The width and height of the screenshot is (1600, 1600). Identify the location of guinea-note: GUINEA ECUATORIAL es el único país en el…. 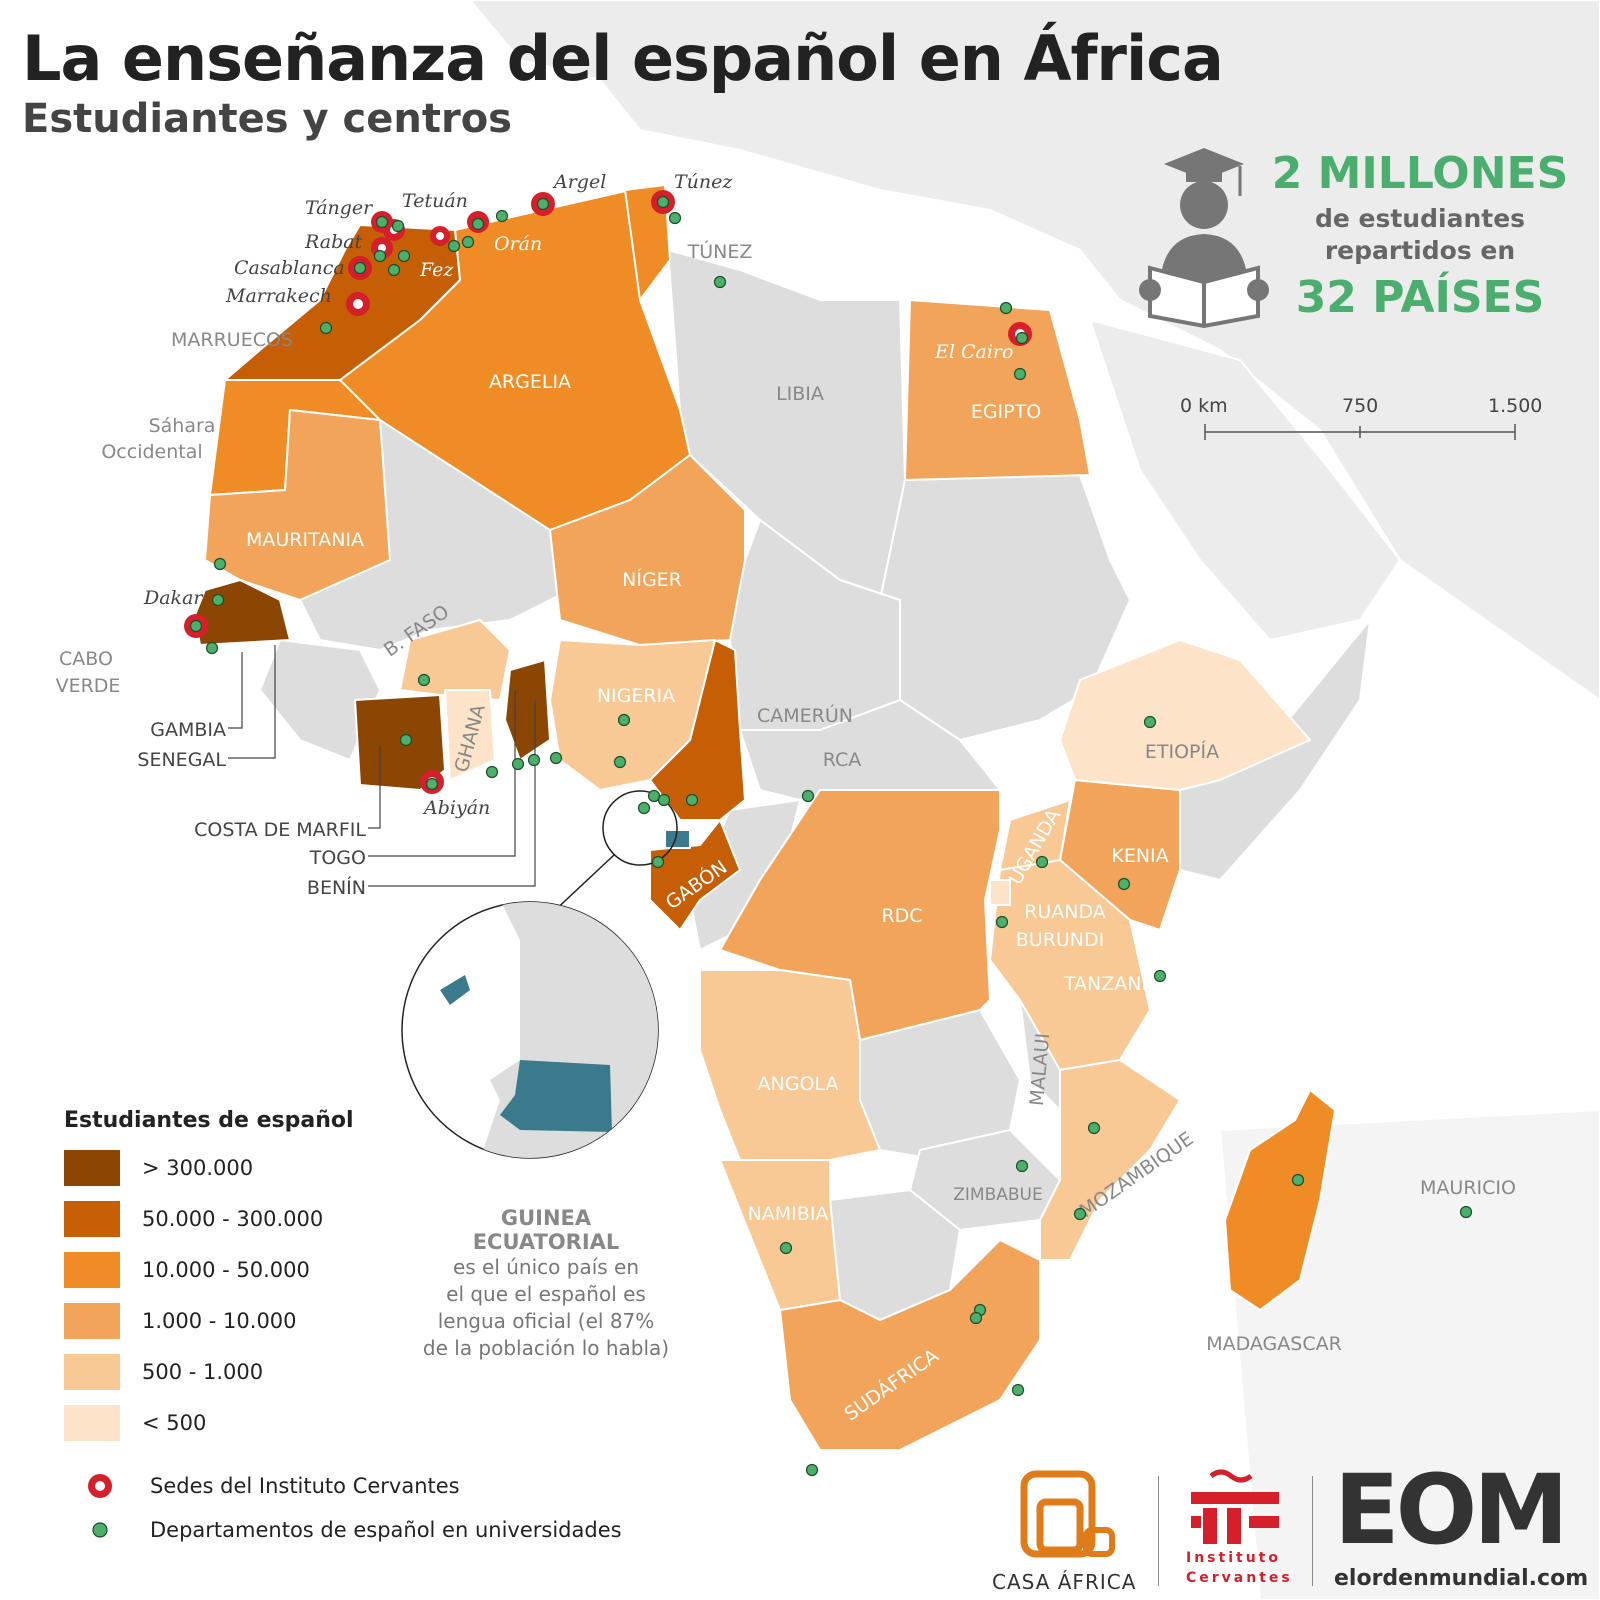
(546, 1284).